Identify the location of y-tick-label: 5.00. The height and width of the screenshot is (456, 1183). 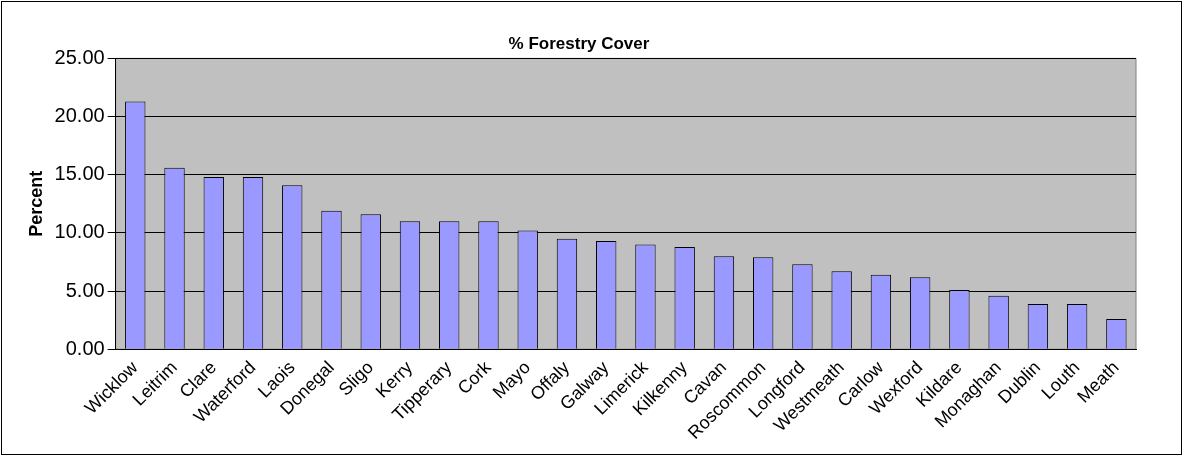
(85, 289).